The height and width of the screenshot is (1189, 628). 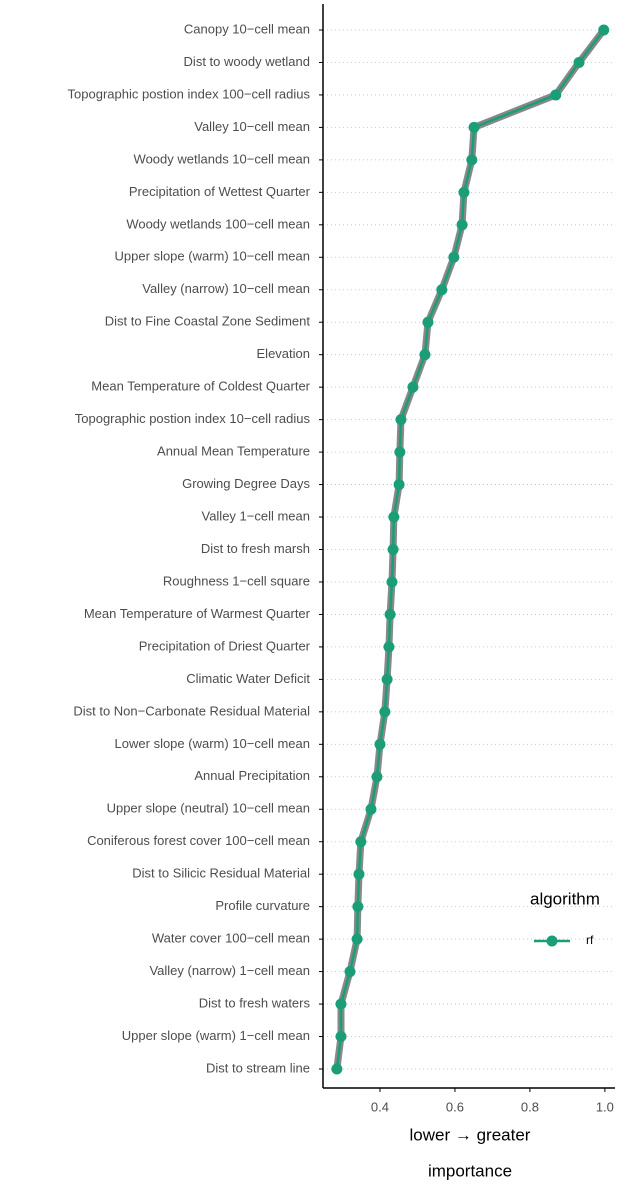 I want to click on y-tick-label: Lower slope (warm) 10−cell mean, so click(x=212, y=743).